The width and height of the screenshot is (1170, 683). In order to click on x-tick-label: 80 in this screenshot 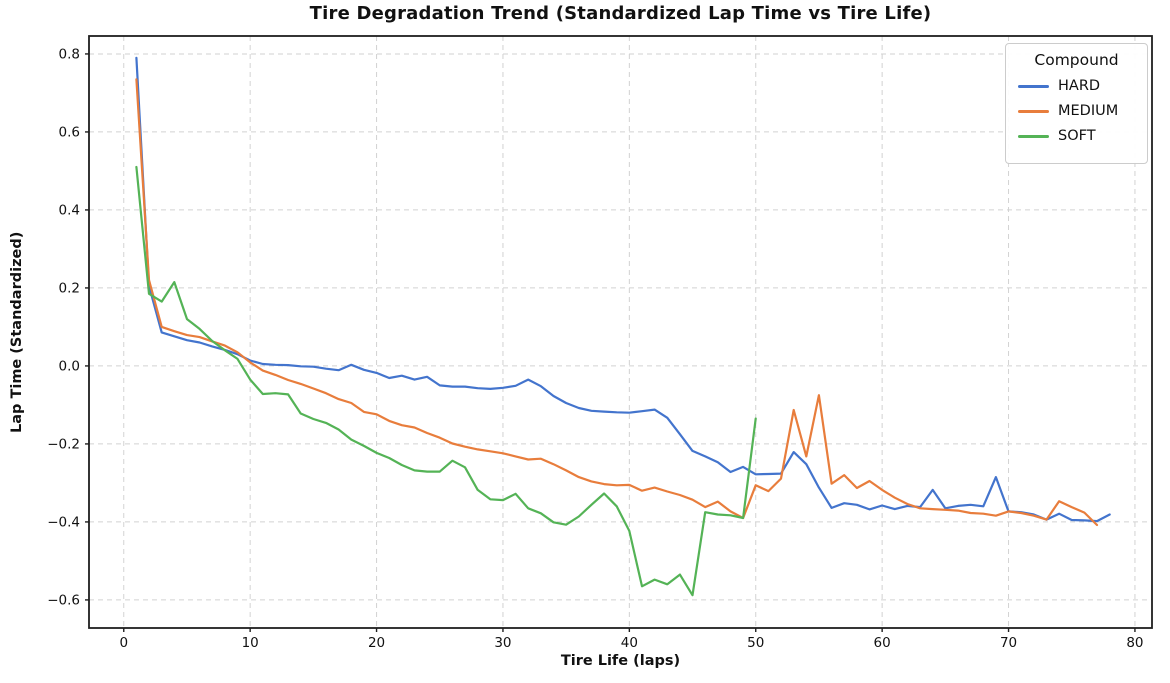, I will do `click(1134, 643)`.